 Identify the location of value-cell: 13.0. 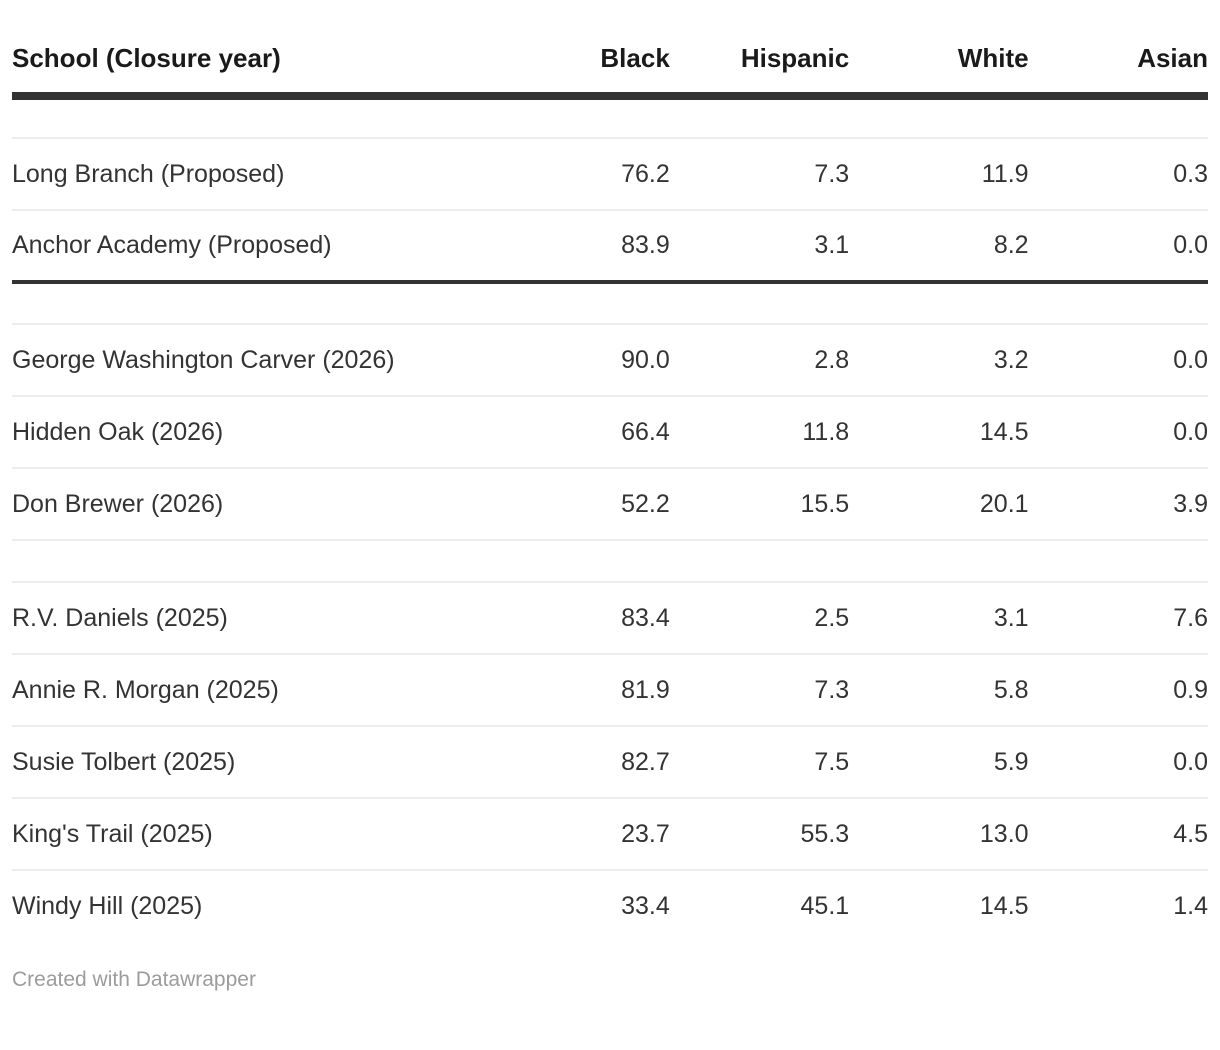
(939, 834).